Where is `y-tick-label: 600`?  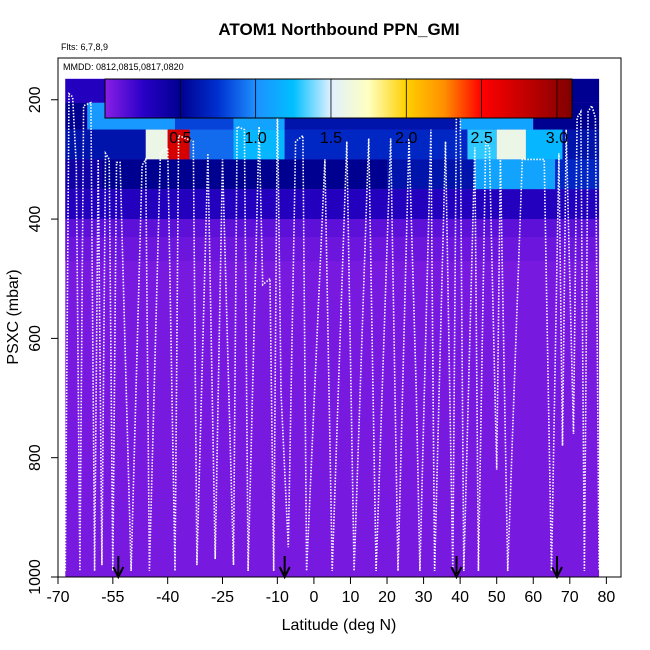 y-tick-label: 600 is located at coordinates (35, 338).